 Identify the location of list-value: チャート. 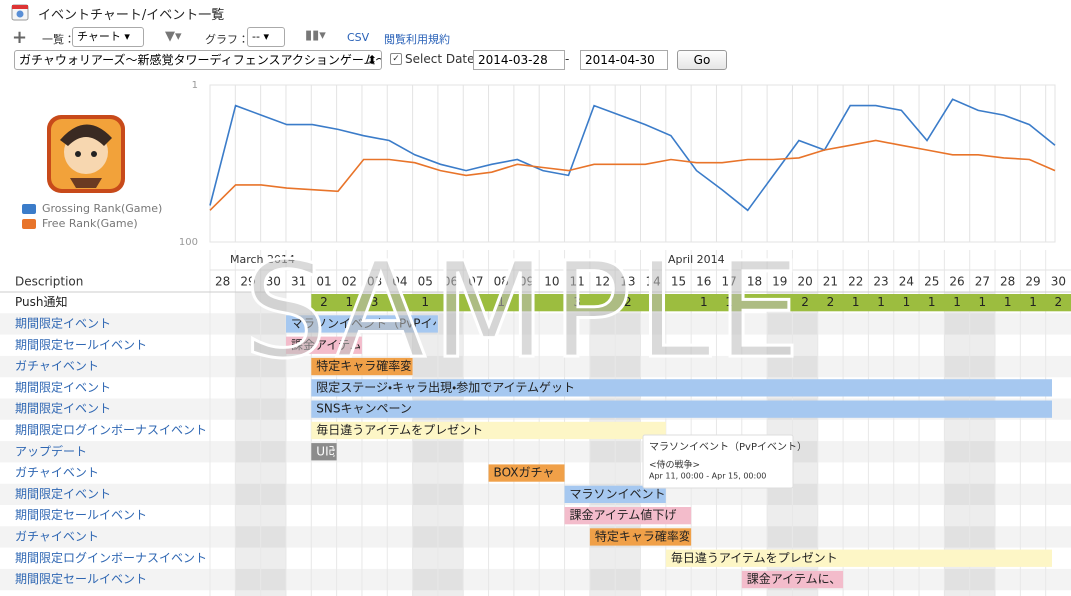
(99, 36).